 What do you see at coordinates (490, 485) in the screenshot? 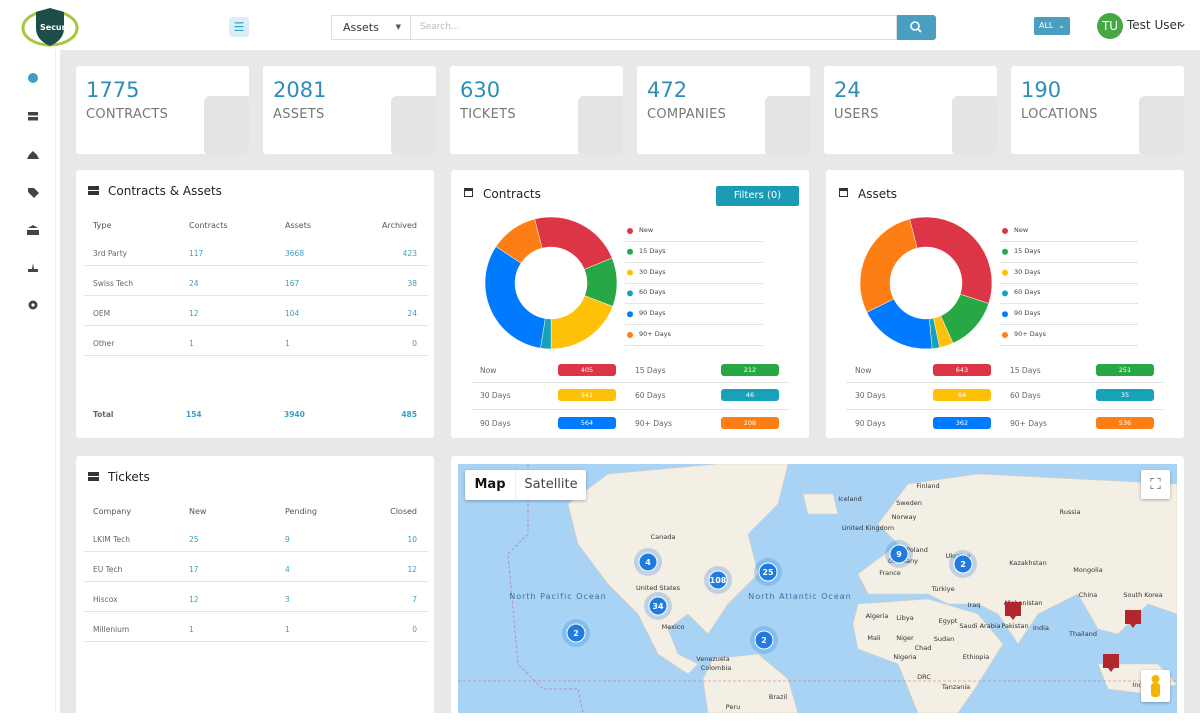
I see `map-button: Map` at bounding box center [490, 485].